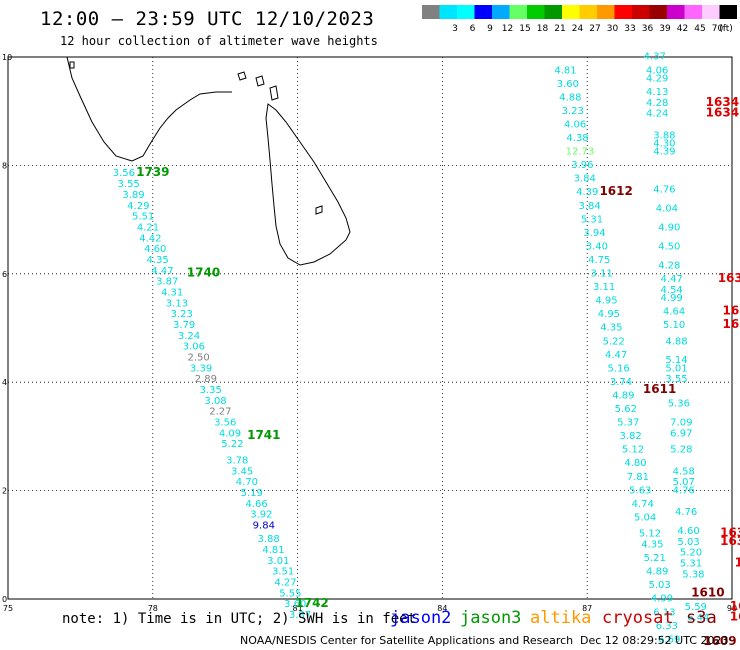 This screenshot has height=650, width=740. What do you see at coordinates (580, 152) in the screenshot?
I see `wave-height-reading: 12.73` at bounding box center [580, 152].